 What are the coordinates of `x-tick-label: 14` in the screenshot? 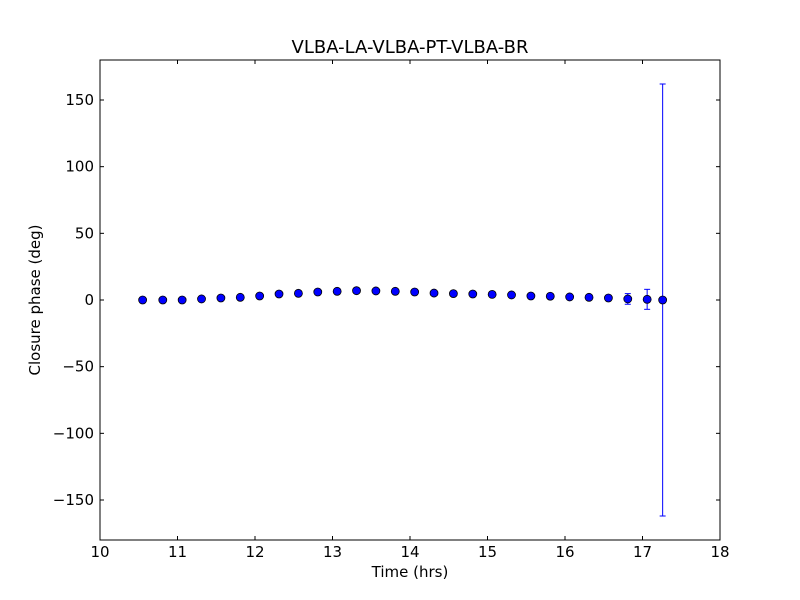 It's located at (409, 552).